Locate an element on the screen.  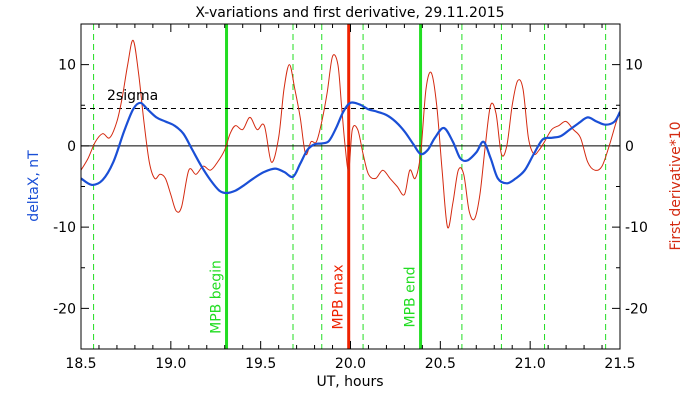
threshold-label: 2sigma is located at coordinates (132, 96).